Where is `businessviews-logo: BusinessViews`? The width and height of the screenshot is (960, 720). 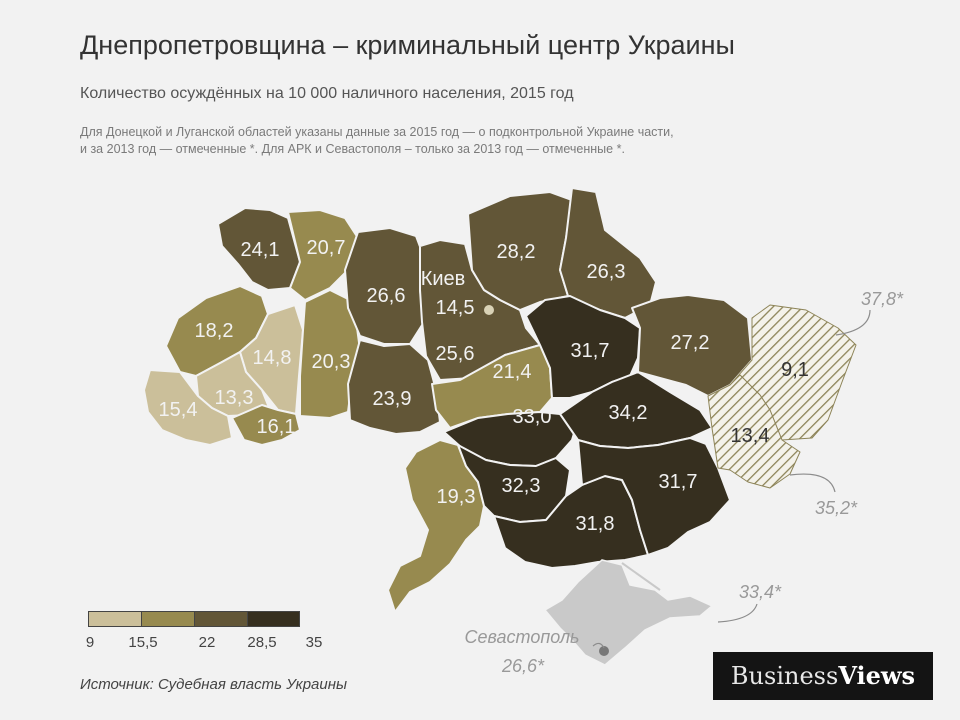 businessviews-logo: BusinessViews is located at coordinates (823, 676).